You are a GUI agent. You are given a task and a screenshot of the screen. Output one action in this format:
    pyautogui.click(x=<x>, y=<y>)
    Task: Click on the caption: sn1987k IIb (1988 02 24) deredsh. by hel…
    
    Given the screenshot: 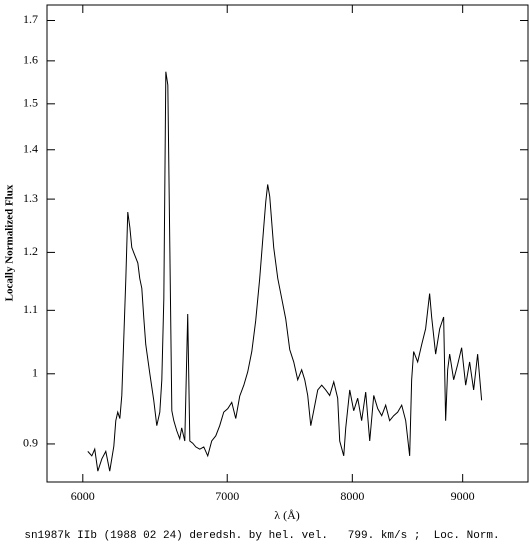 What is the action you would take?
    pyautogui.click(x=261, y=536)
    